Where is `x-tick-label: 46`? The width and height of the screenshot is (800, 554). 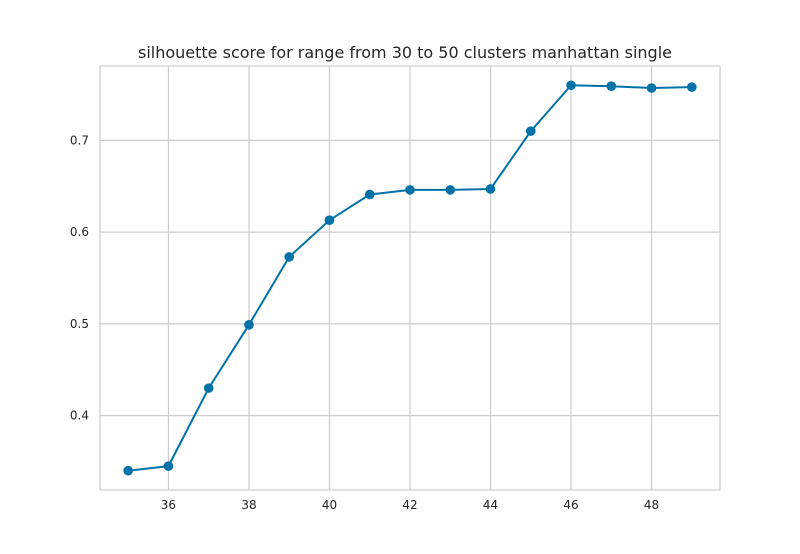
x-tick-label: 46 is located at coordinates (570, 505).